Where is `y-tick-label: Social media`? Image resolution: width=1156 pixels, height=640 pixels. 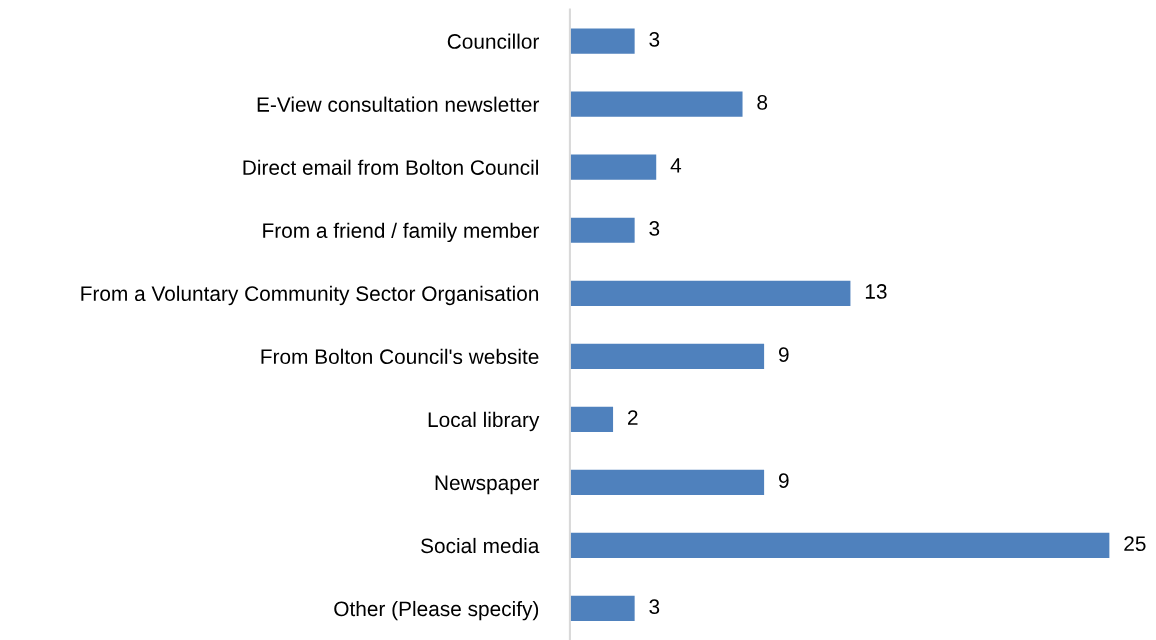
y-tick-label: Social media is located at coordinates (480, 545).